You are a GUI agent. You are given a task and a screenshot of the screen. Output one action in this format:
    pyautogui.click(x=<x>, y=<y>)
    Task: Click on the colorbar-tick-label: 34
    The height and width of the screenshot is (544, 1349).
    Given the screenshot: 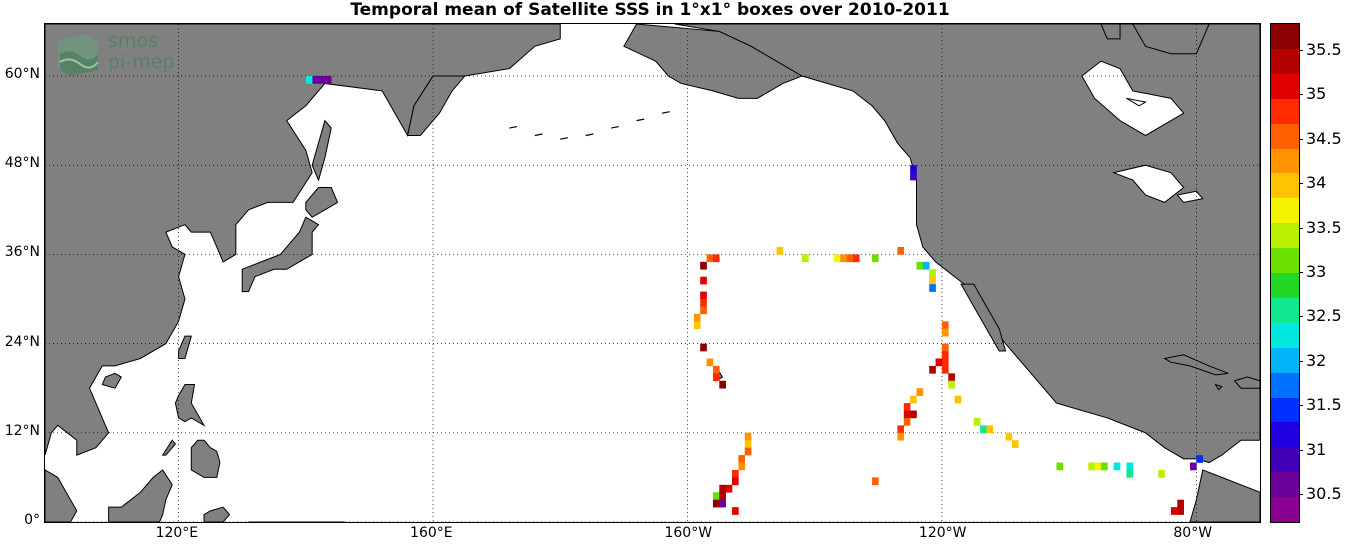 What is the action you would take?
    pyautogui.click(x=1316, y=183)
    